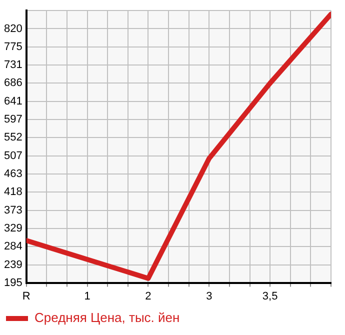 This screenshot has width=345, height=335. I want to click on x-tick-label: R, so click(26, 296).